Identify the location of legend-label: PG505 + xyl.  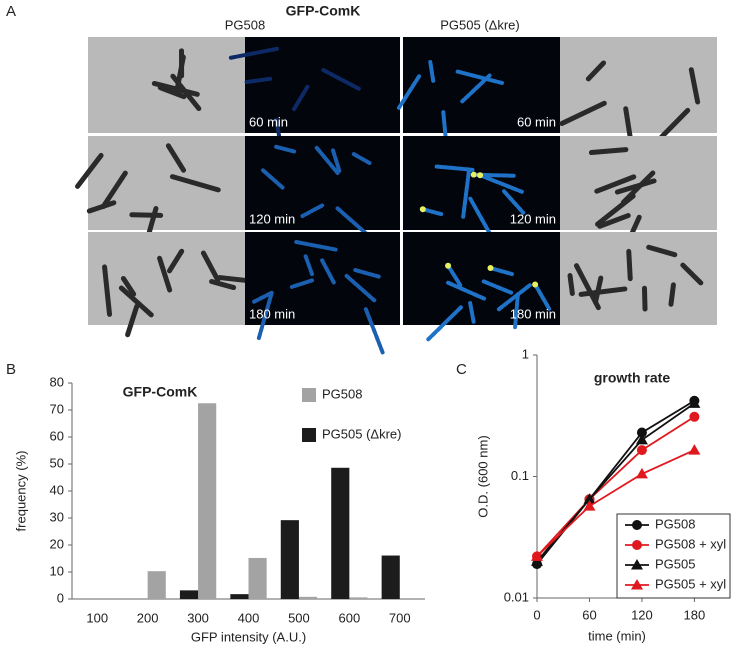
(690, 583).